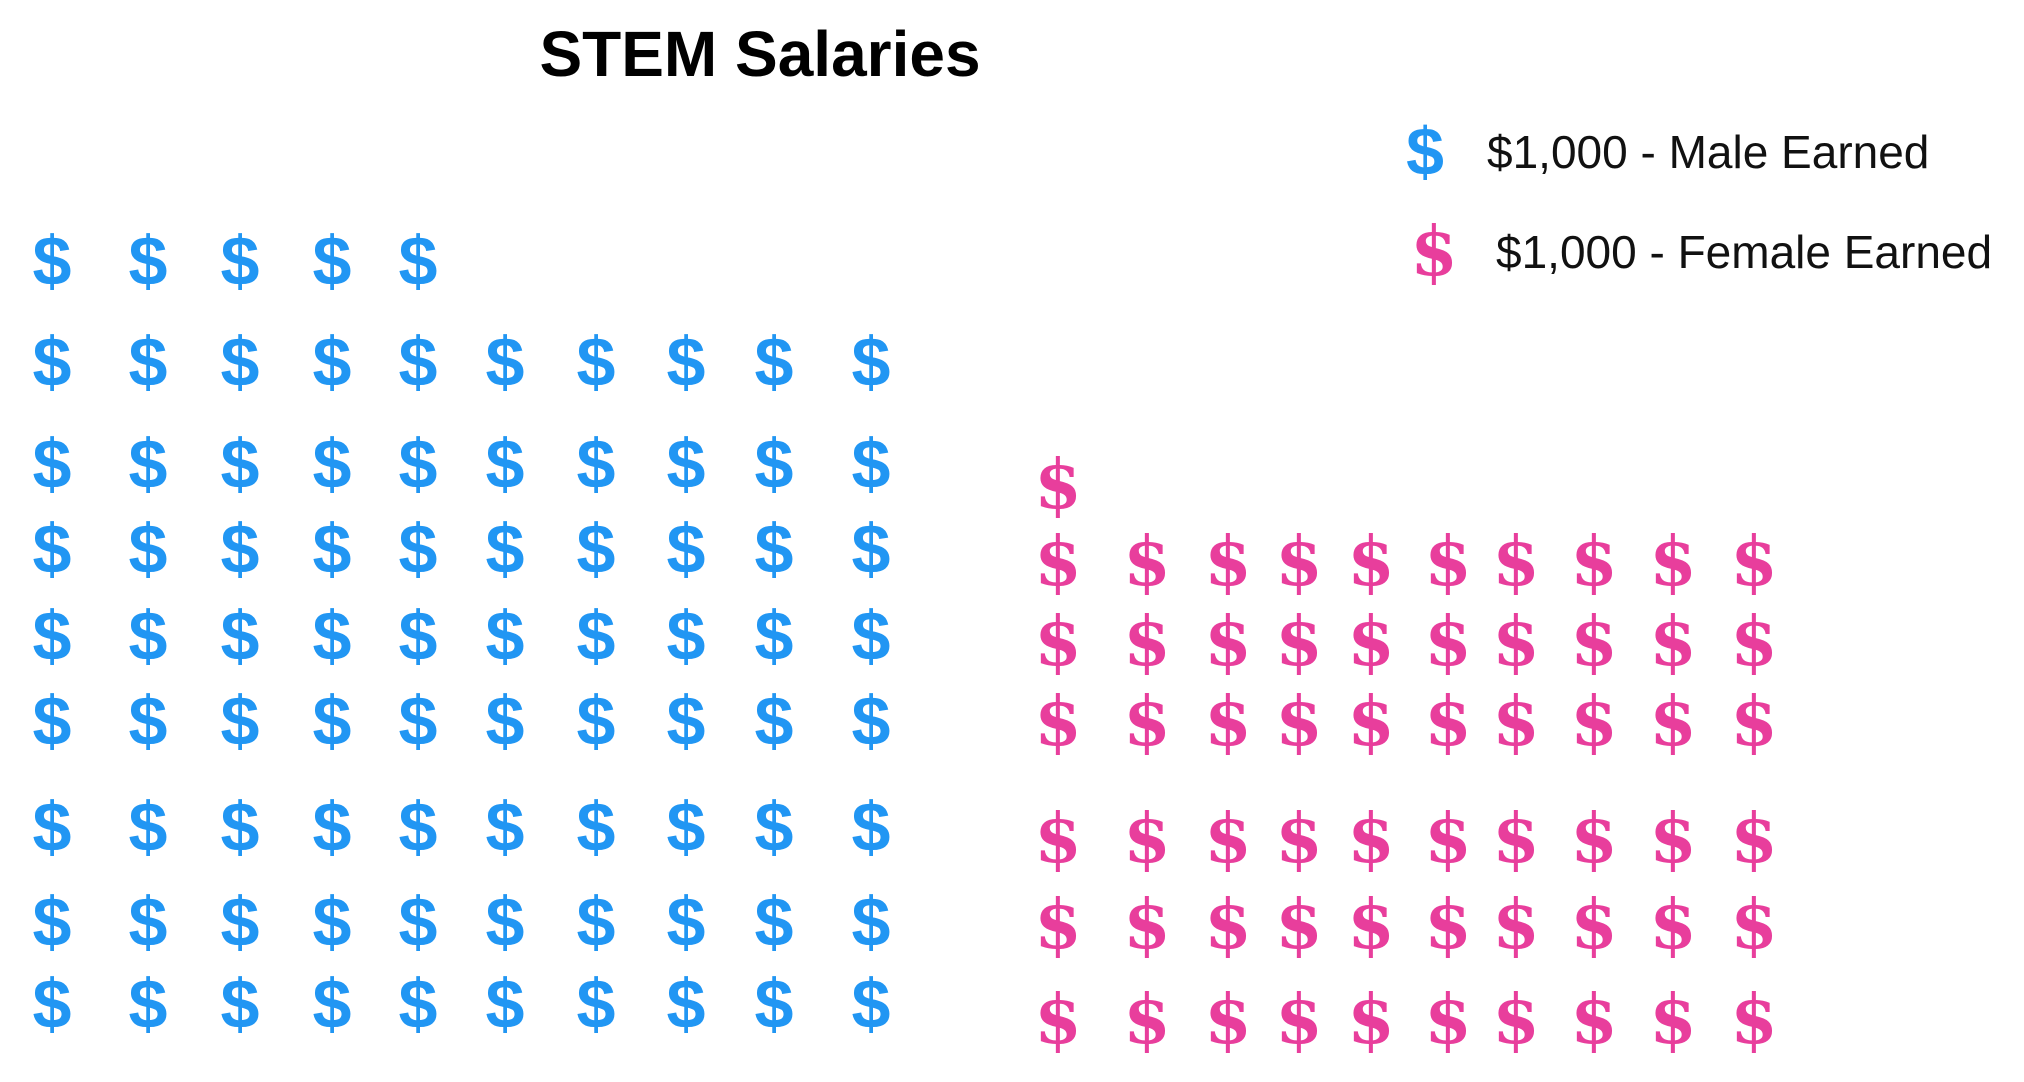 The height and width of the screenshot is (1082, 2024). What do you see at coordinates (760, 54) in the screenshot?
I see `chart-title: STEM Salaries` at bounding box center [760, 54].